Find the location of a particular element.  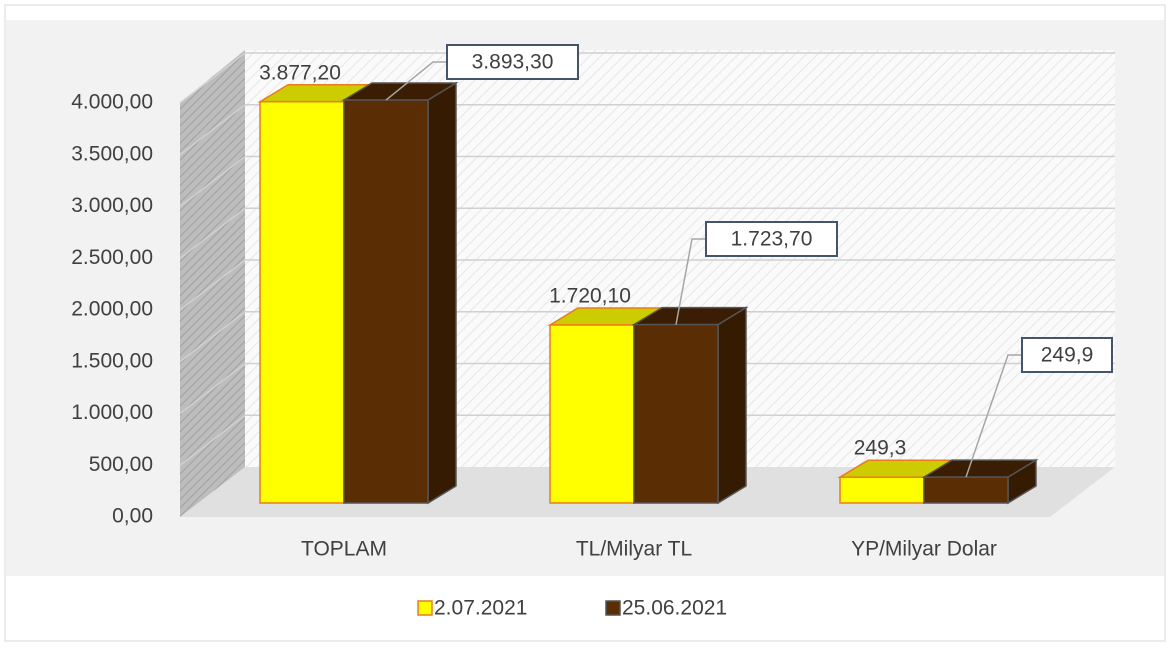

data-label: 1.720,10 is located at coordinates (590, 296).